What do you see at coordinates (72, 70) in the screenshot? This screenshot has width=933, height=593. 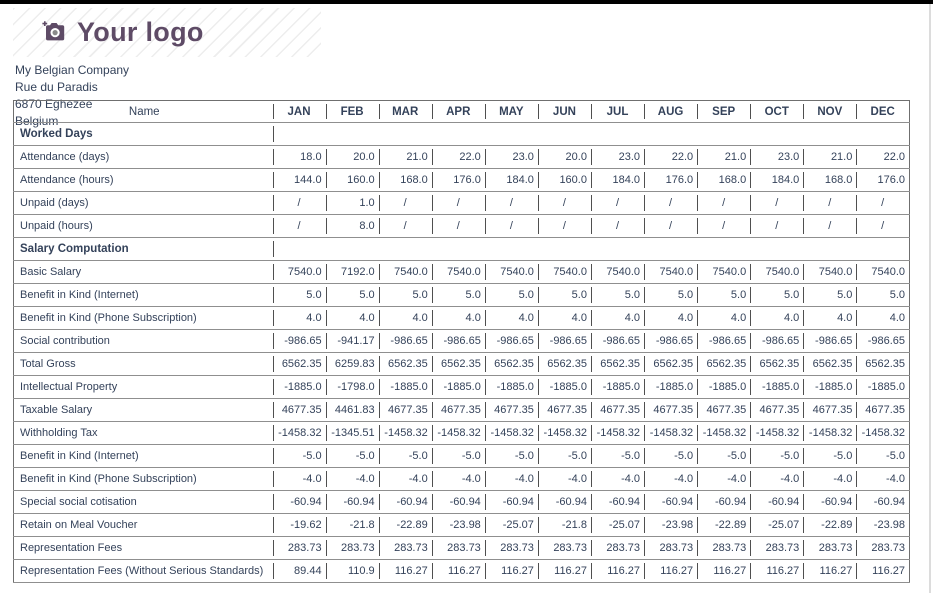 I see `company-name: My Belgian Company` at bounding box center [72, 70].